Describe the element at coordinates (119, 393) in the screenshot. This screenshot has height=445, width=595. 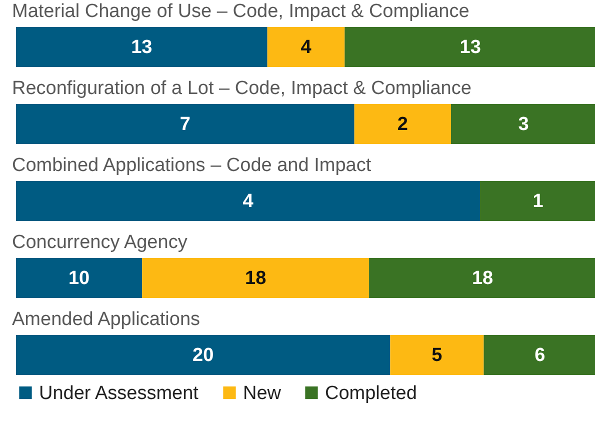
I see `legend-label: Under Assessment` at that location.